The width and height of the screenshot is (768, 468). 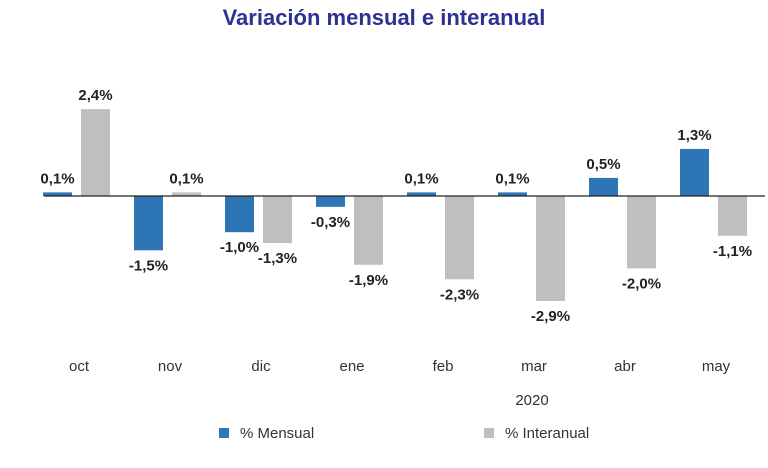 What do you see at coordinates (550, 248) in the screenshot?
I see `bar-interanual-mar` at bounding box center [550, 248].